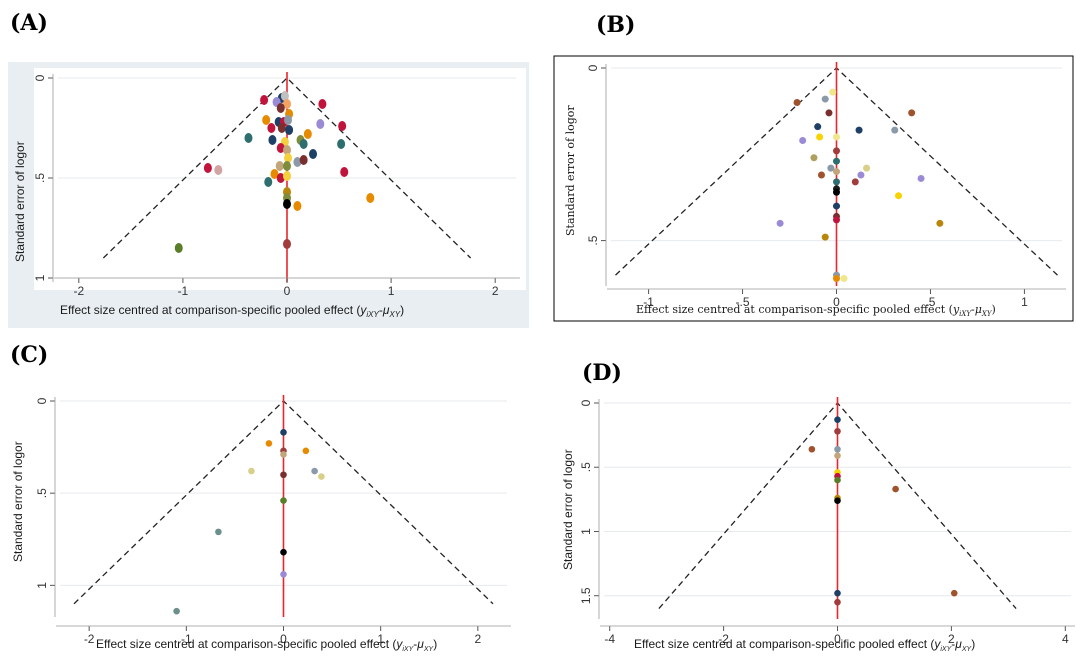 The image size is (1076, 658). I want to click on panel-label-d: (D), so click(602, 373).